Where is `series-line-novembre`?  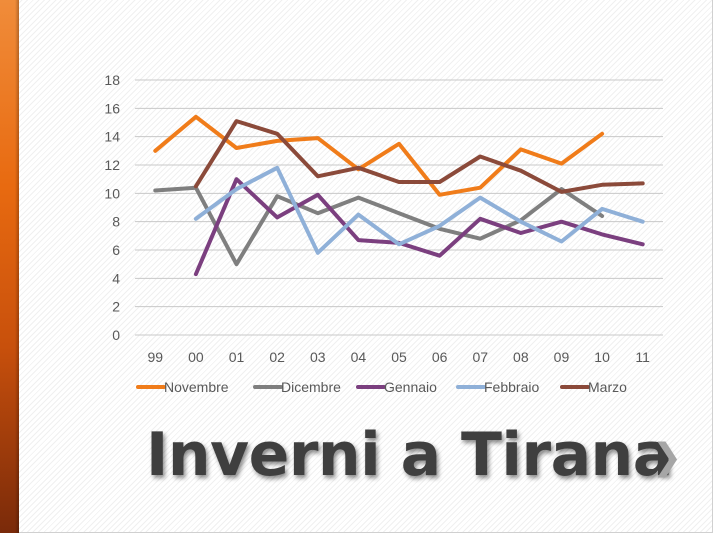
series-line-novembre is located at coordinates (379, 155).